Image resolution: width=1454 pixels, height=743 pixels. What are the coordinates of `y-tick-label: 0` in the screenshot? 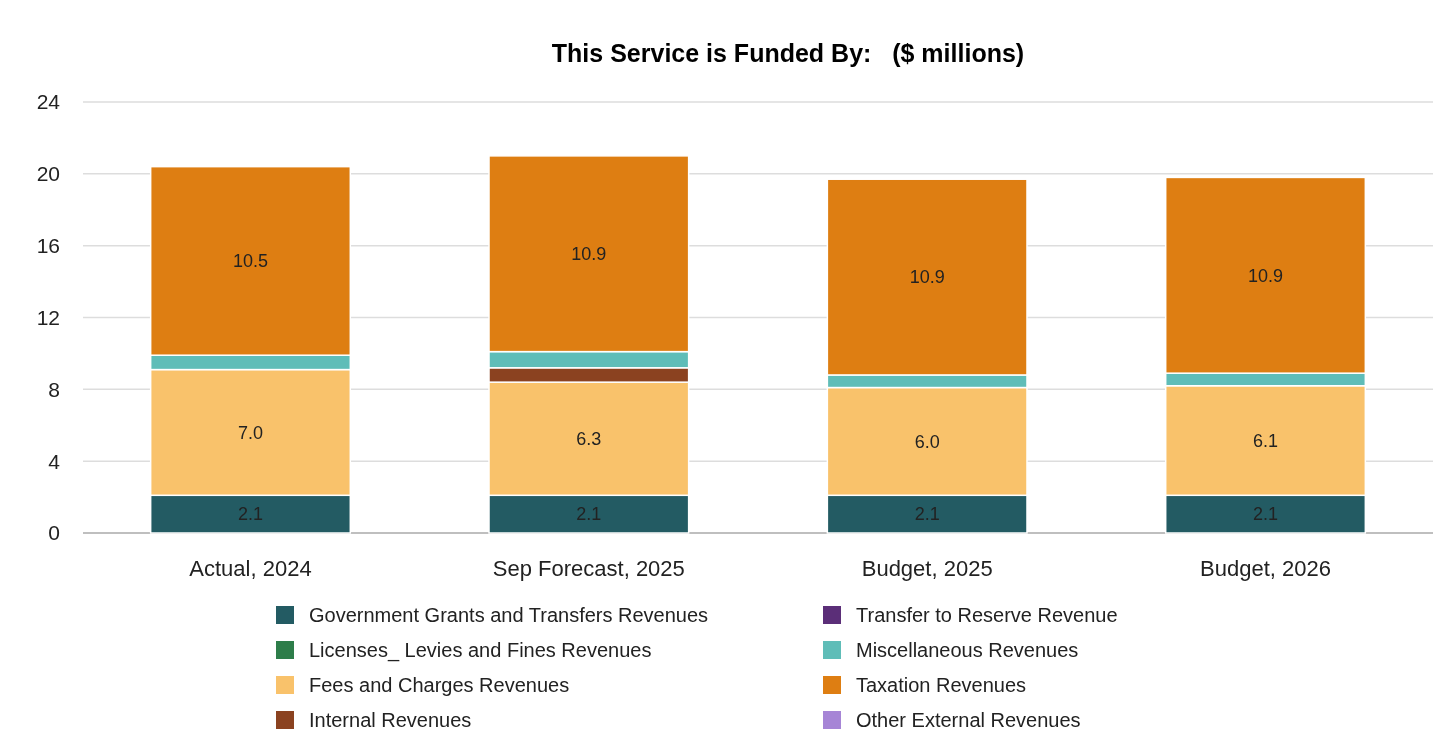 It's located at (54, 533).